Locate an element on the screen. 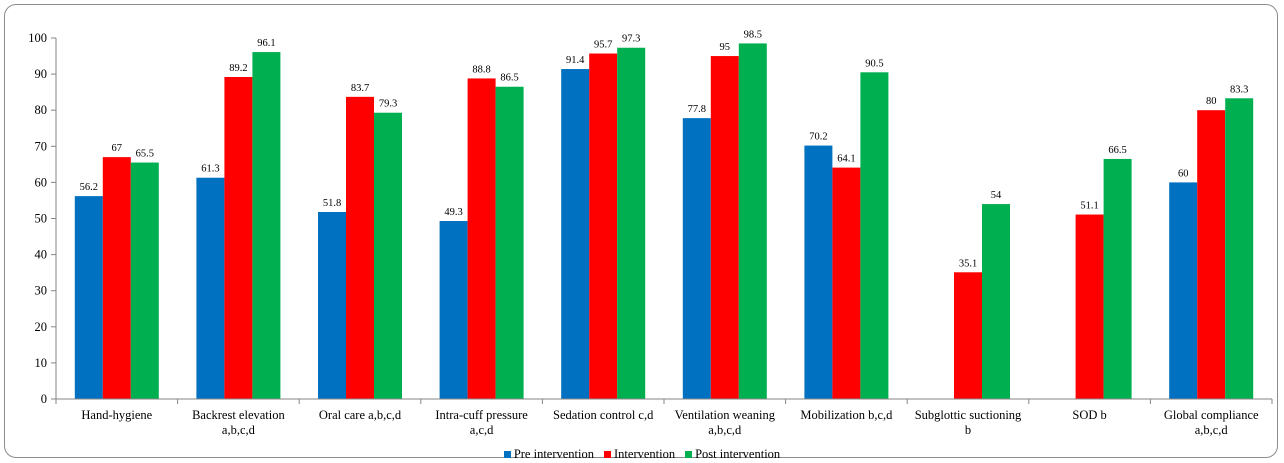 Image resolution: width=1284 pixels, height=463 pixels. legend-item: Post intervention is located at coordinates (732, 454).